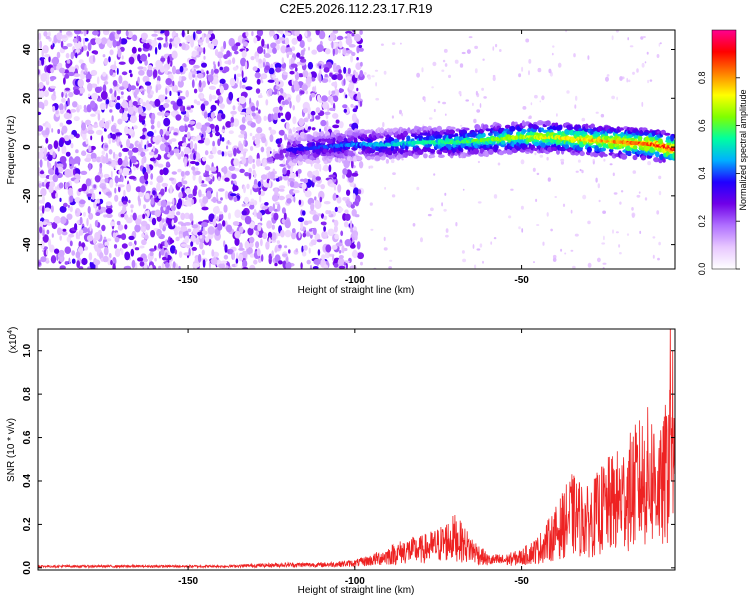  I want to click on spectrogram-ridge-core, so click(673, 149).